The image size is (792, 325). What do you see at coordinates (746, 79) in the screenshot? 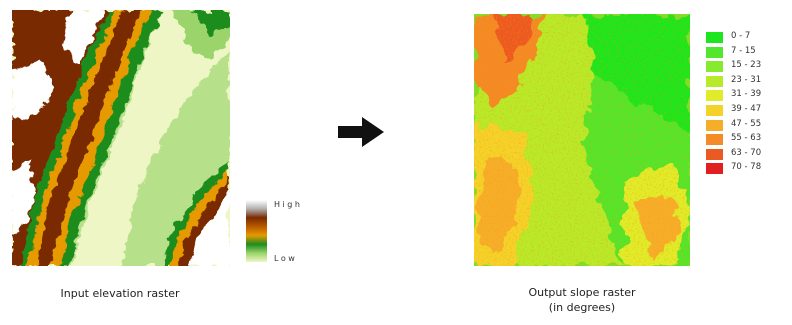
I see `legend-label: 23 - 31` at bounding box center [746, 79].